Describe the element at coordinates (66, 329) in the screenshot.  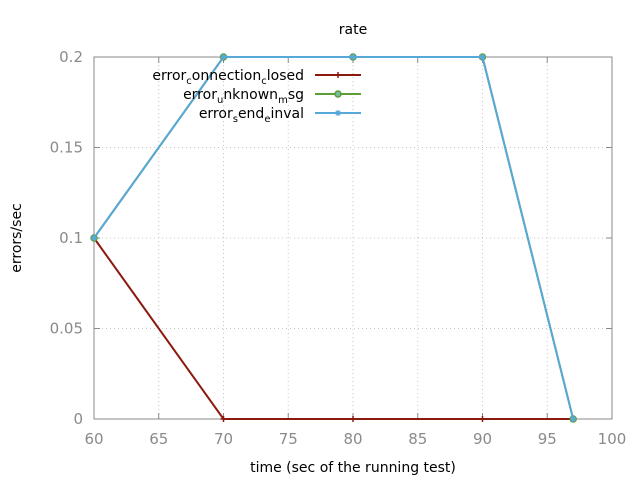
I see `y-tick-label: 0.05` at that location.